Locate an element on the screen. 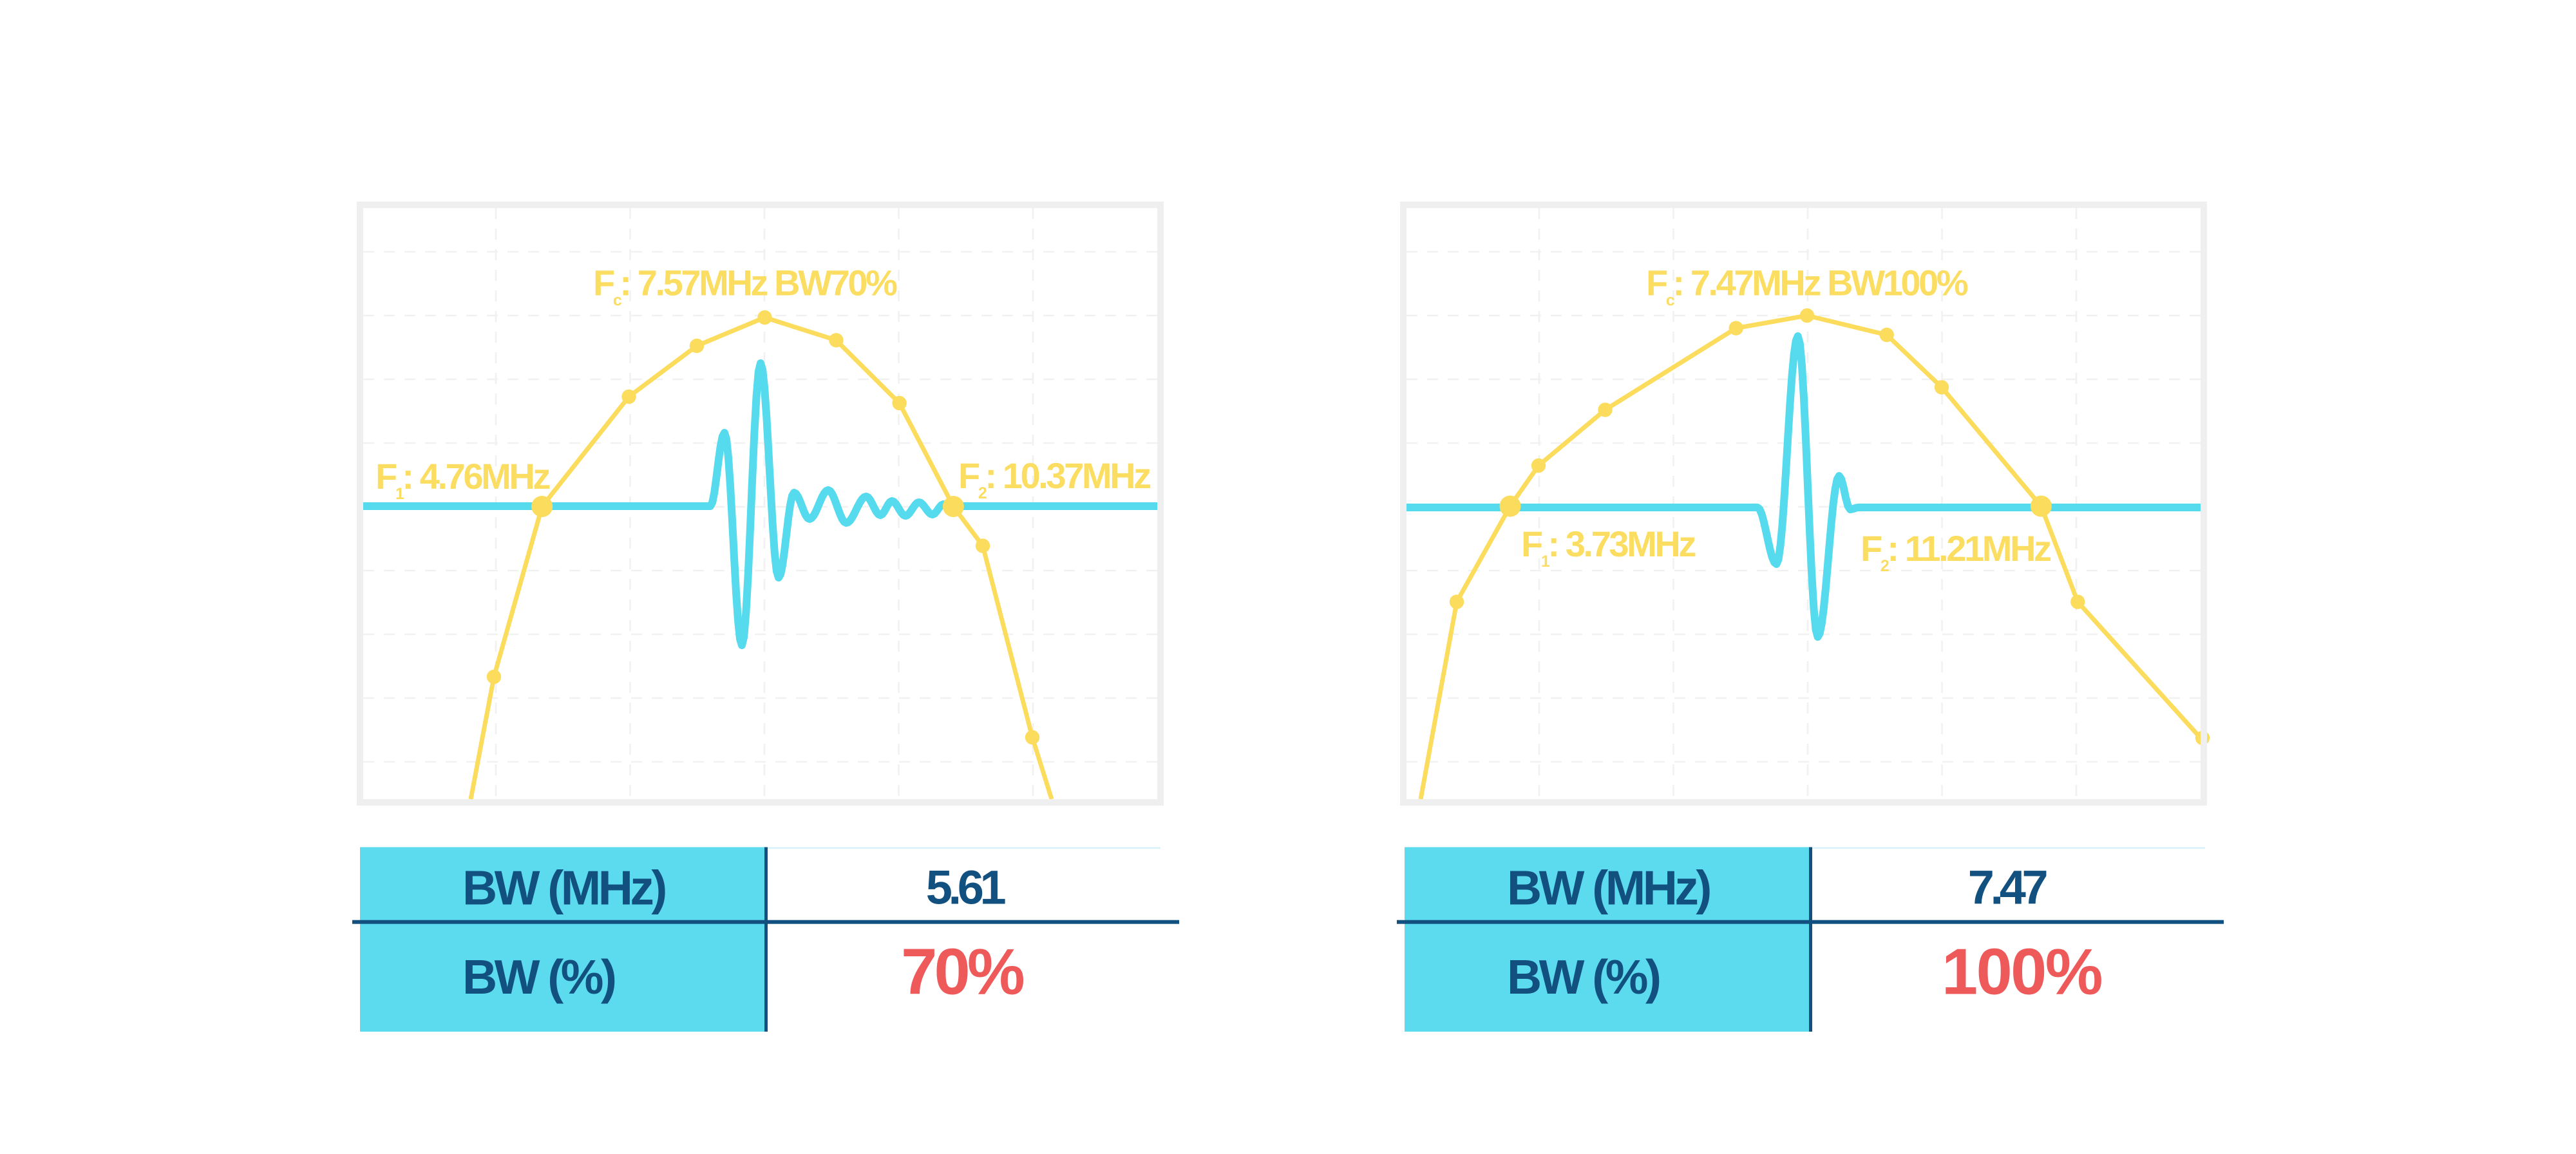 Image resolution: width=2576 pixels, height=1154 pixels. svg-text: F1: 3.73MHz is located at coordinates (1608, 547).